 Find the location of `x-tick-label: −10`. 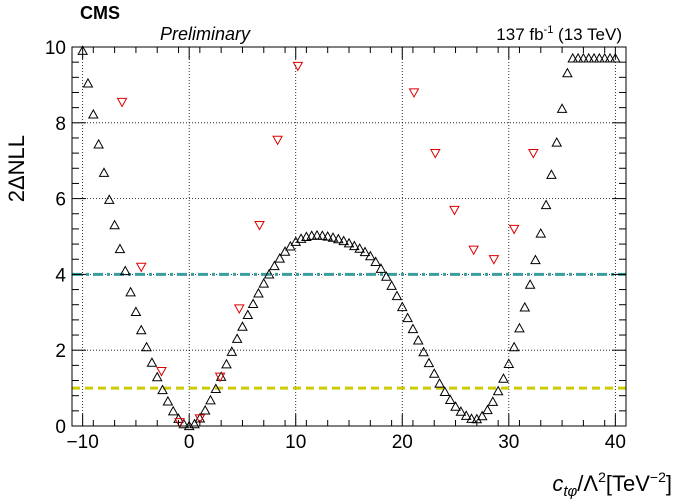

x-tick-label: −10 is located at coordinates (83, 442).